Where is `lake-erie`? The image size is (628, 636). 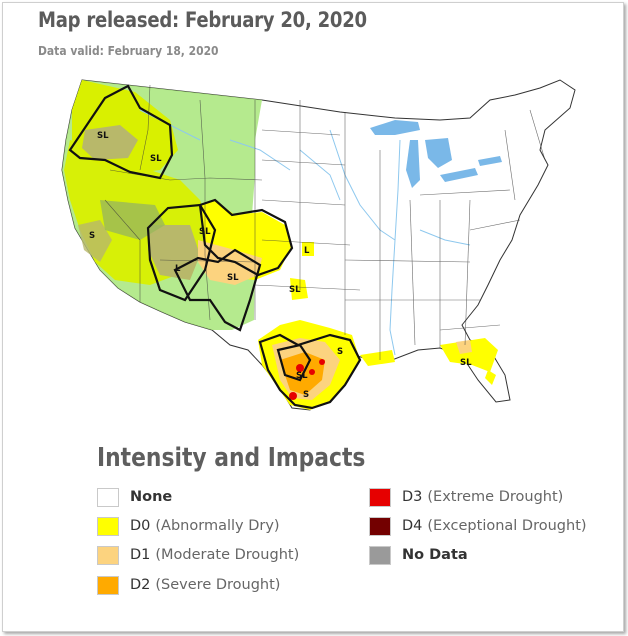 lake-erie is located at coordinates (459, 175).